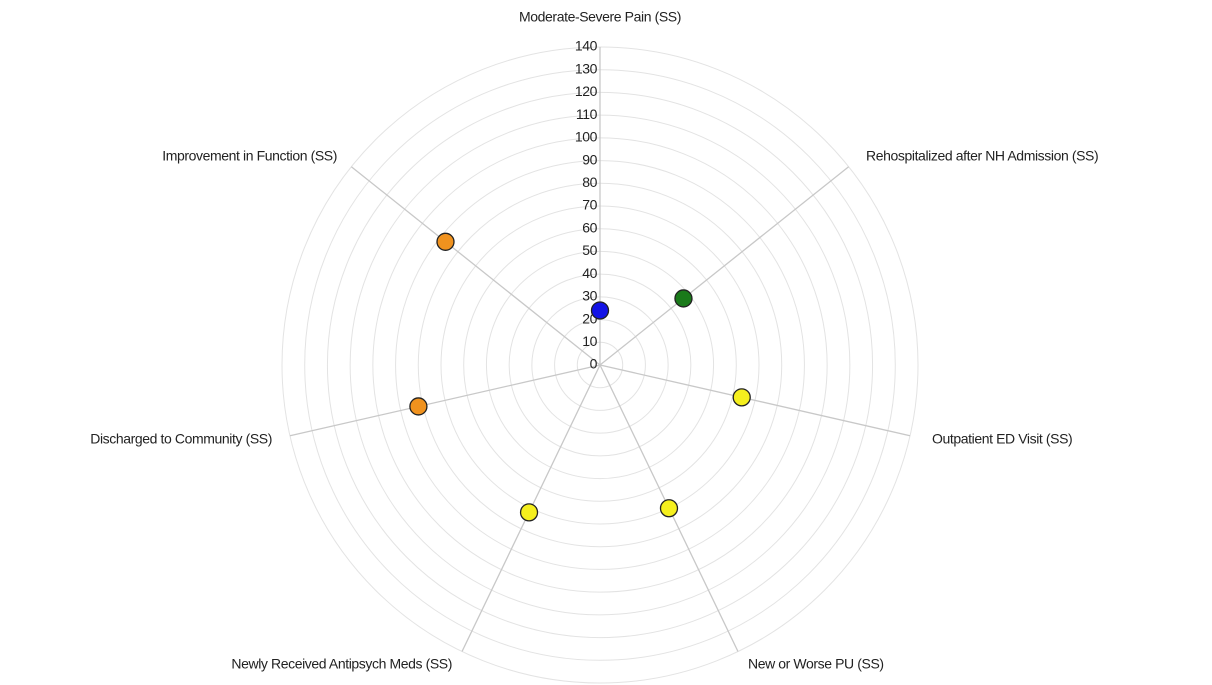 This screenshot has width=1212, height=685. What do you see at coordinates (589, 227) in the screenshot?
I see `y-tick-label: 60` at bounding box center [589, 227].